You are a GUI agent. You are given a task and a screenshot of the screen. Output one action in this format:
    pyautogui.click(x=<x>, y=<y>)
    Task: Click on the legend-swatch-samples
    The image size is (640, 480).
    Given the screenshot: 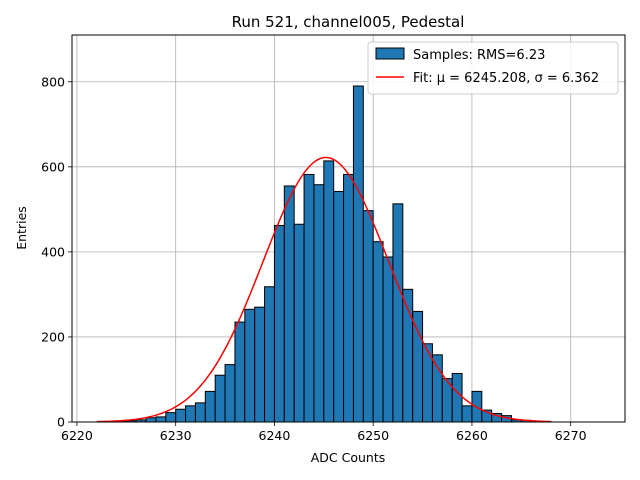 What is the action you would take?
    pyautogui.click(x=390, y=53)
    